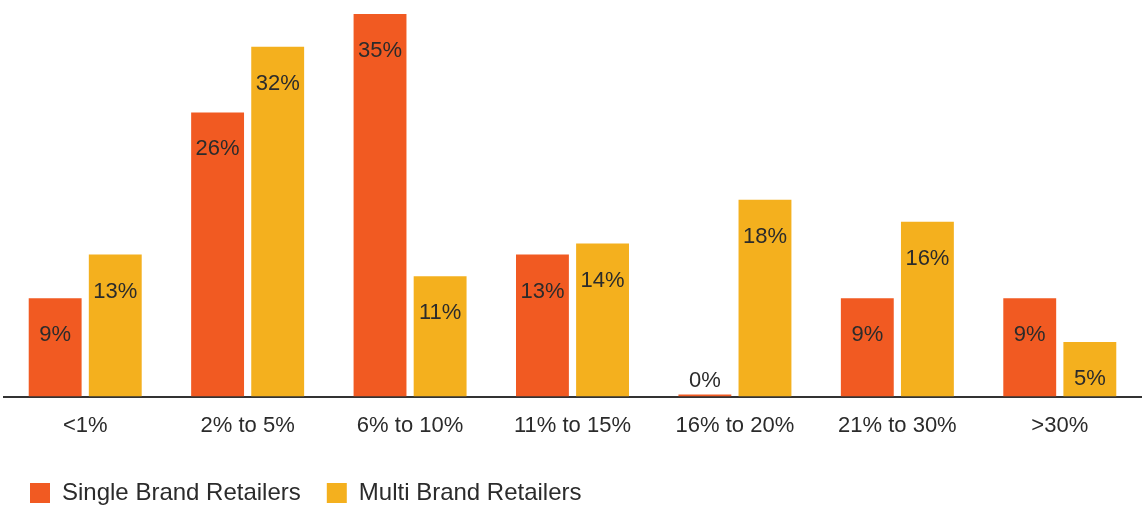 The image size is (1145, 515). What do you see at coordinates (440, 312) in the screenshot?
I see `data-label: 11%` at bounding box center [440, 312].